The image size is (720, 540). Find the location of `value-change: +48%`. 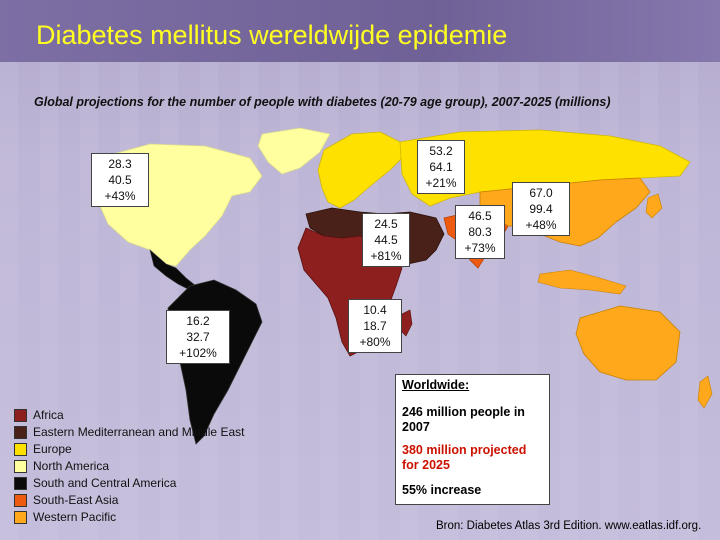

value-change: +48% is located at coordinates (541, 225).